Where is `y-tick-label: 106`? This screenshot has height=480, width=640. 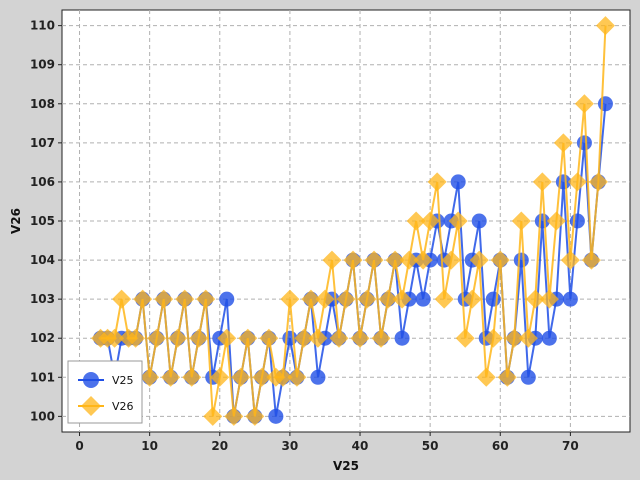
y-tick-label: 106 is located at coordinates (42, 182).